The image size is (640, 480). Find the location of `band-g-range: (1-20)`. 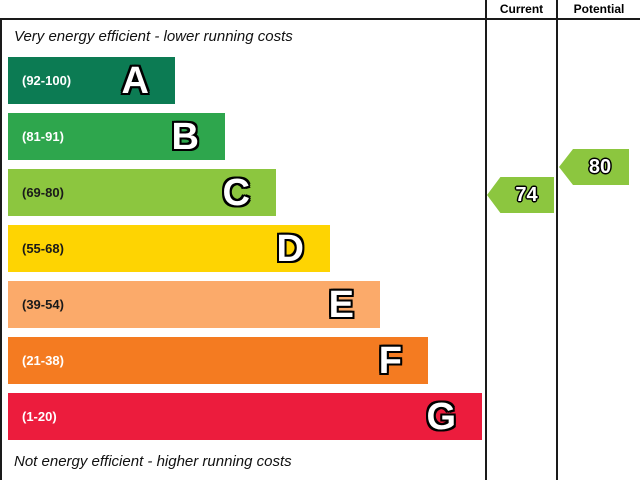

band-g-range: (1-20) is located at coordinates (39, 416).